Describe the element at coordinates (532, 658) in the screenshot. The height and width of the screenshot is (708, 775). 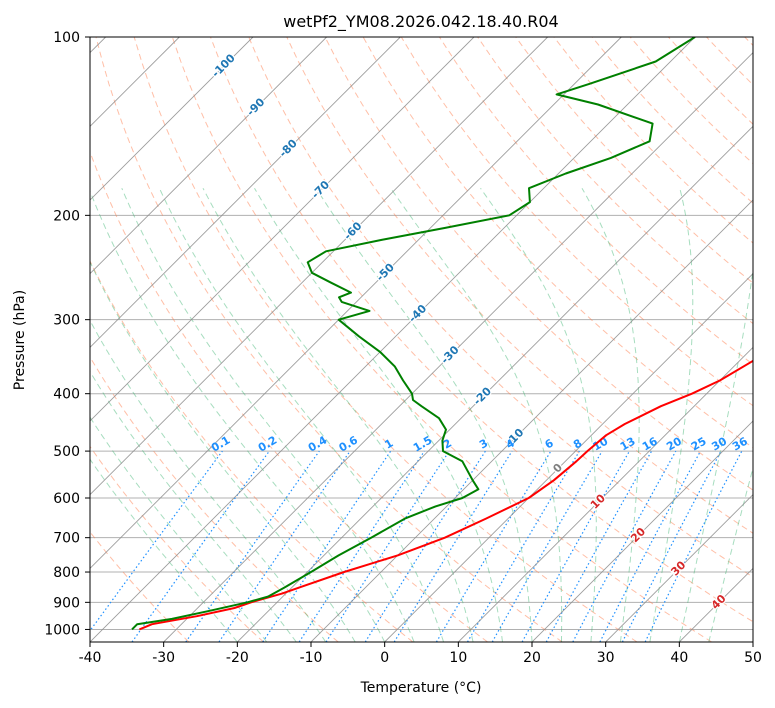
I see `x-tick-label: 20` at that location.